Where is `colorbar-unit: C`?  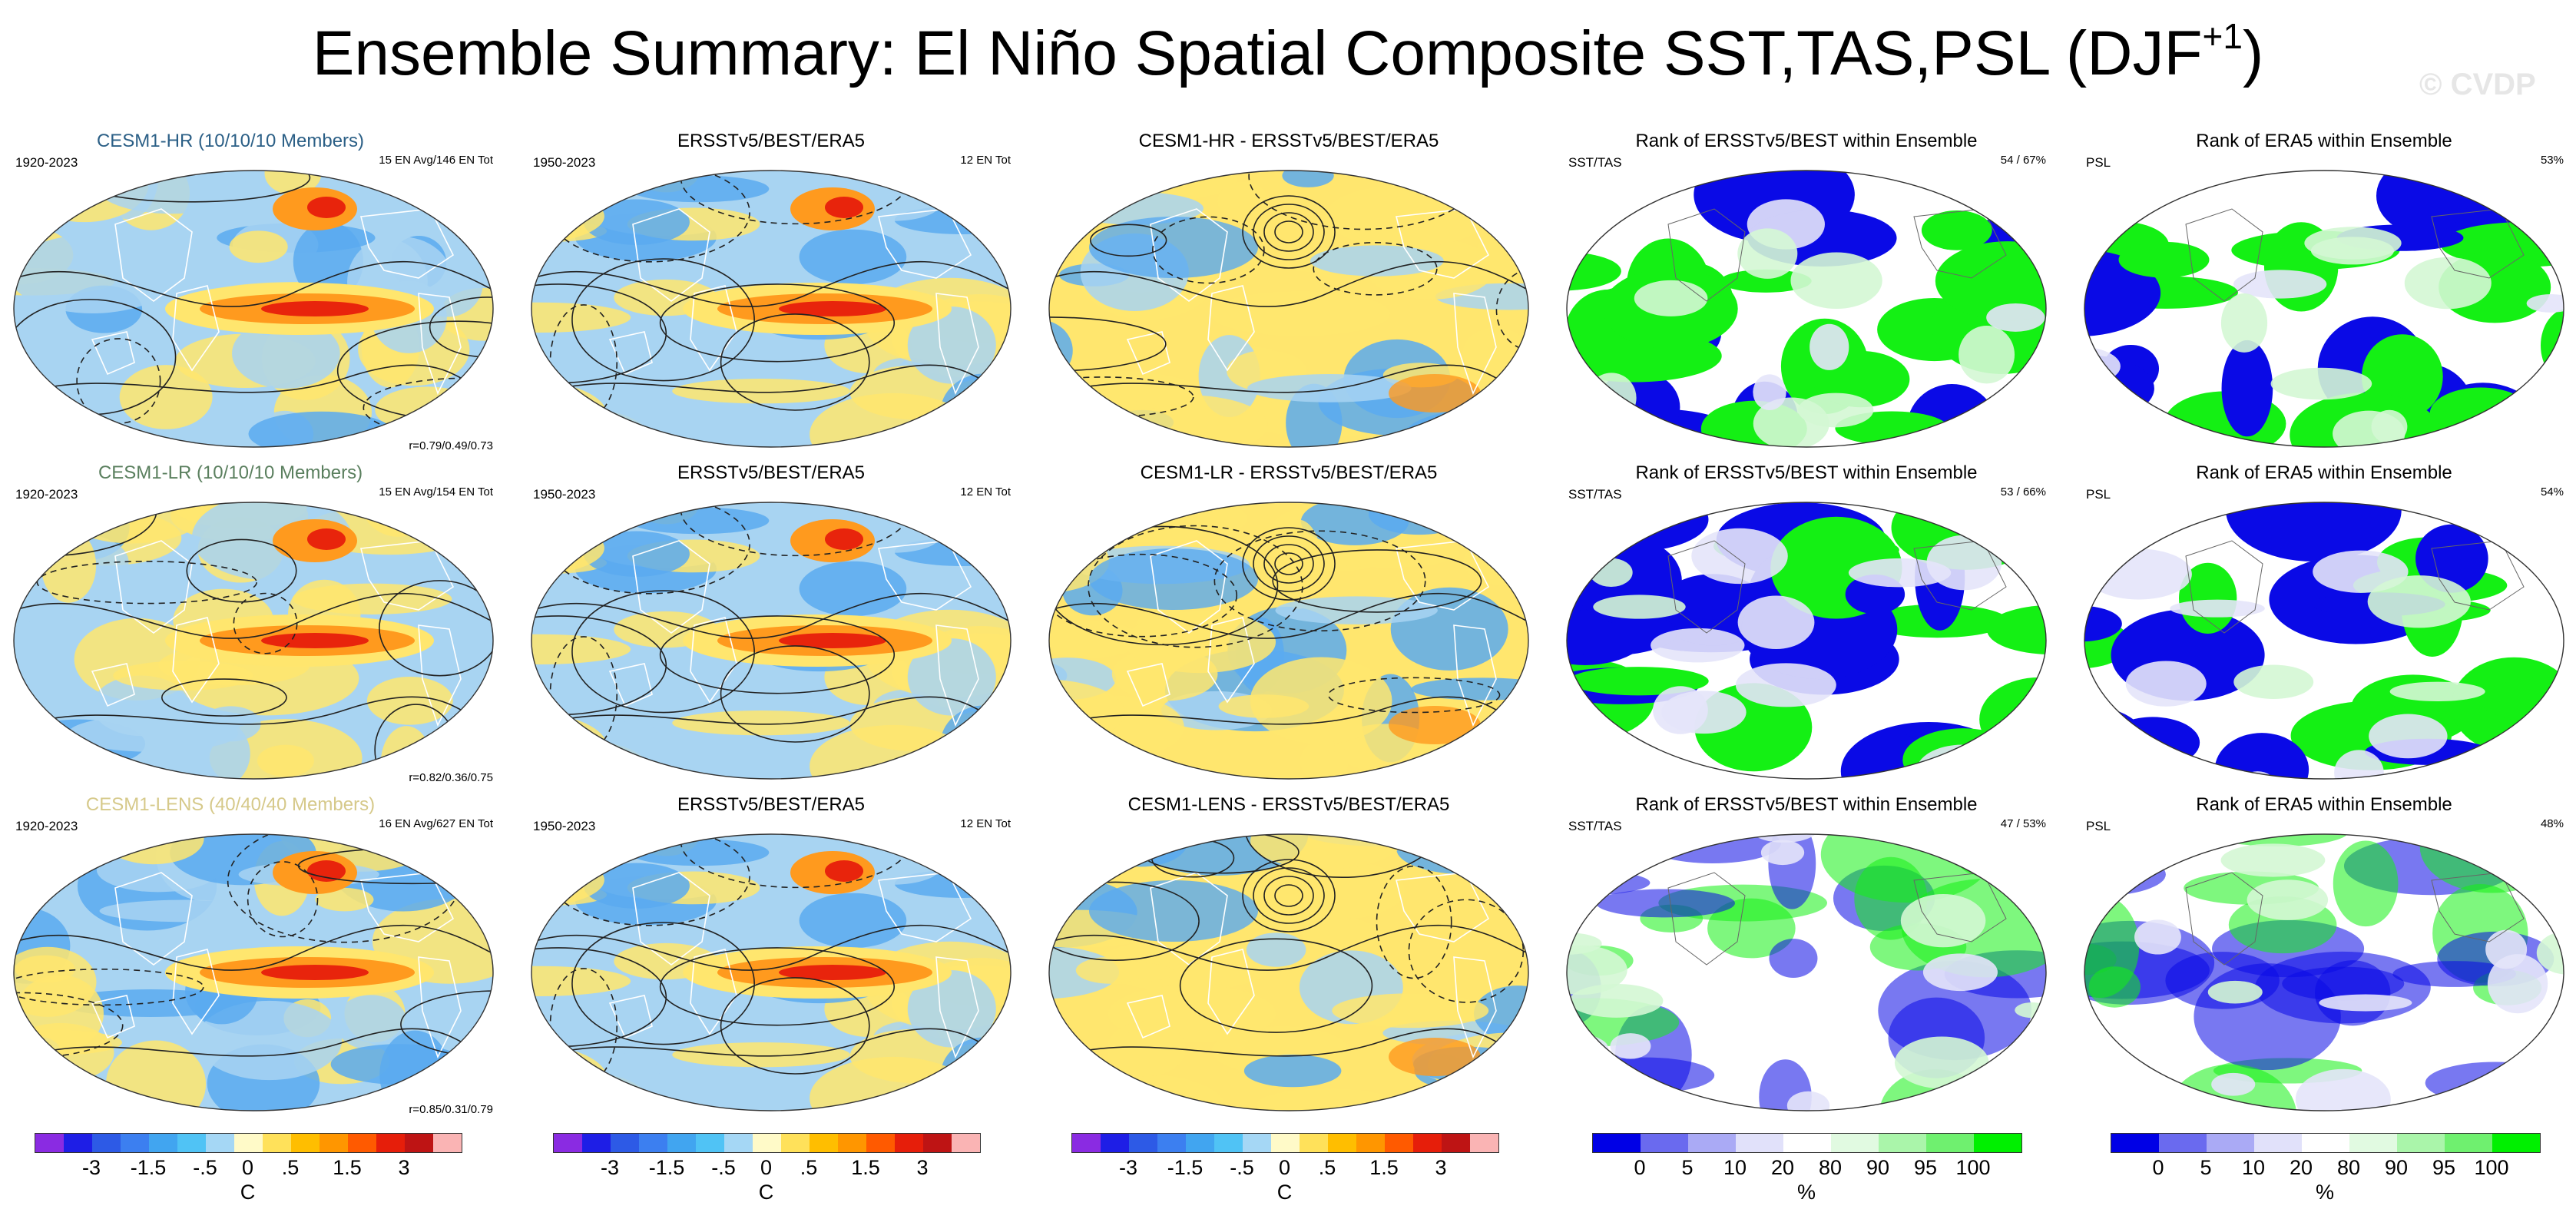 colorbar-unit: C is located at coordinates (1284, 1192).